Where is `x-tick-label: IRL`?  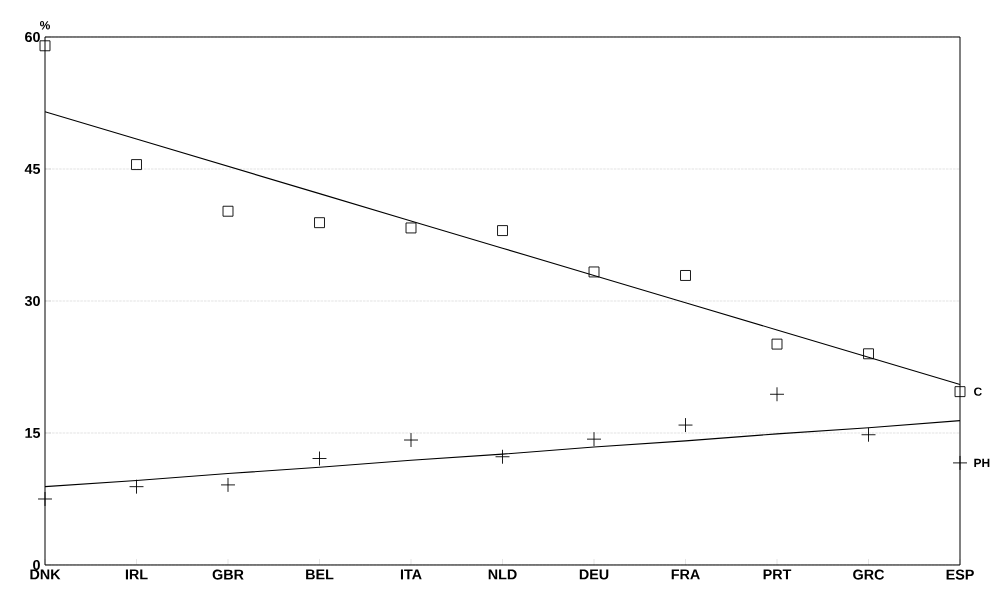
x-tick-label: IRL is located at coordinates (136, 574).